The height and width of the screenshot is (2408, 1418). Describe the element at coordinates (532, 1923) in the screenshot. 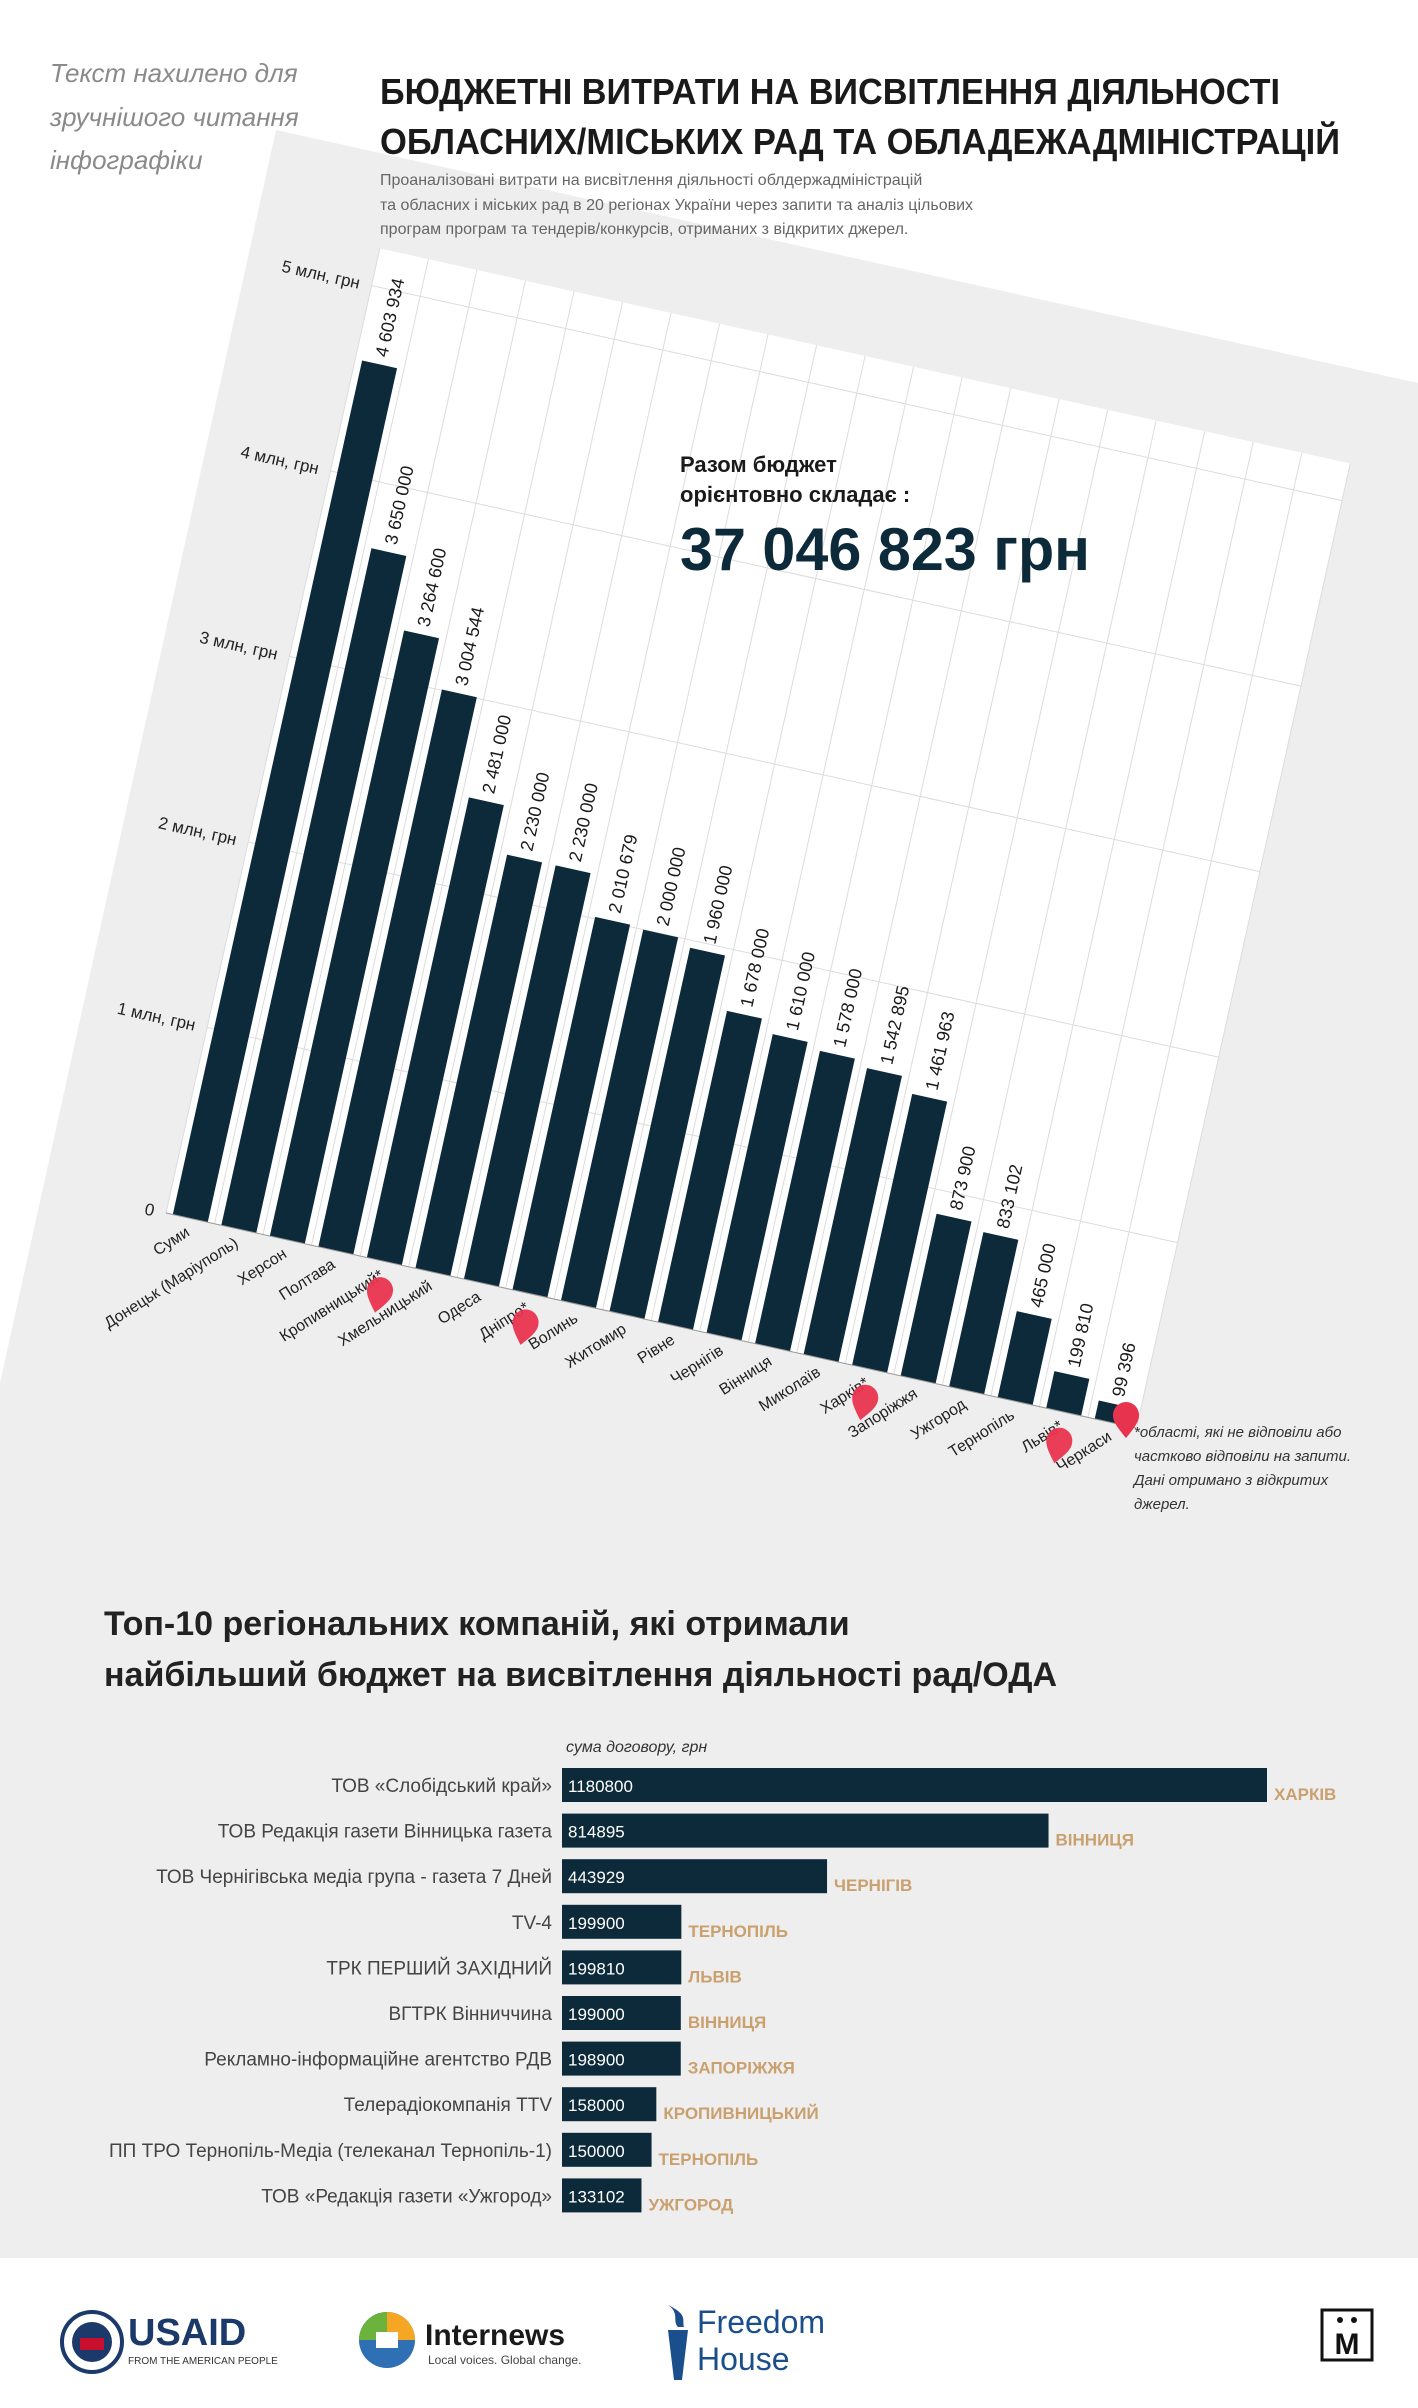

I see `category-label: TV-4` at that location.